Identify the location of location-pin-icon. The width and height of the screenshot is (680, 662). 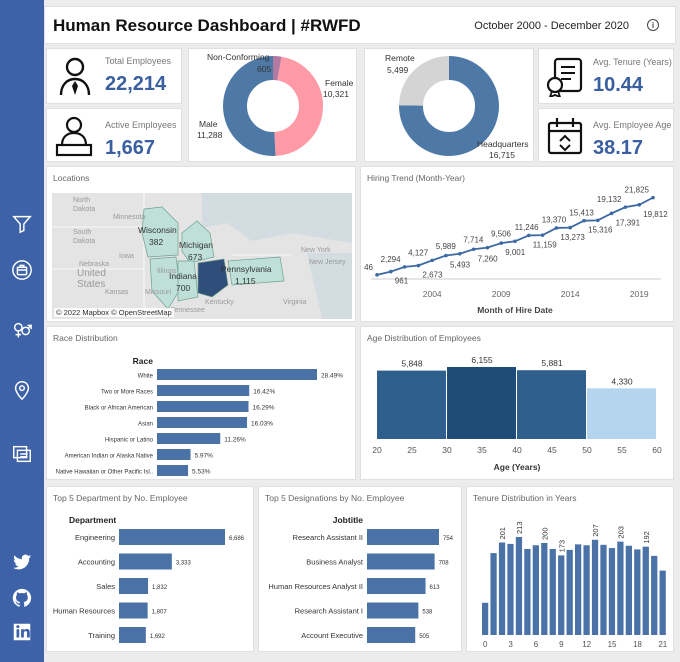
(22, 390).